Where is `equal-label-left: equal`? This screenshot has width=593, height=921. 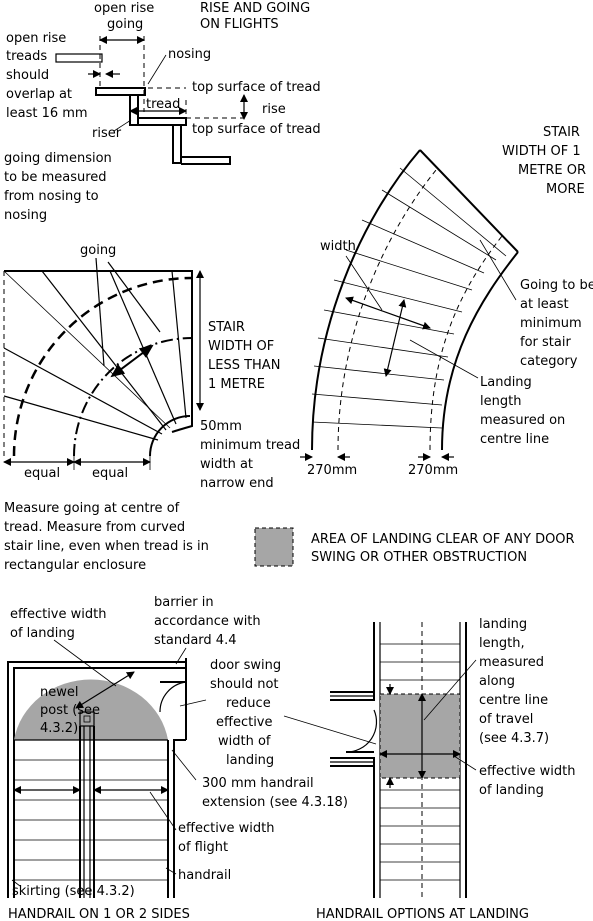 equal-label-left: equal is located at coordinates (42, 473).